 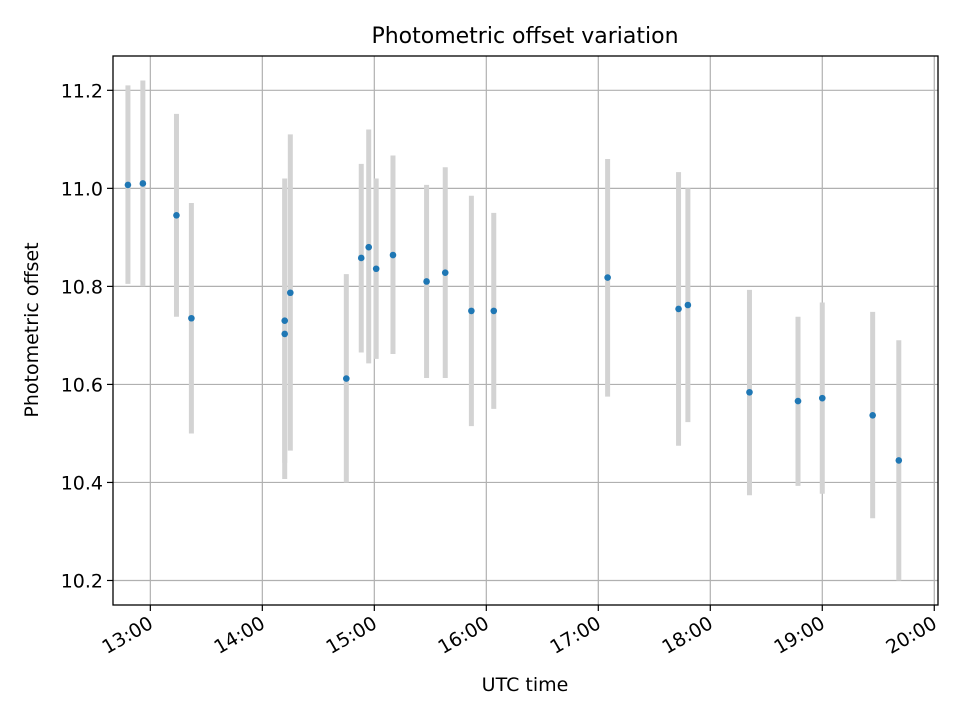 I want to click on y-tick-label: 10.8, so click(x=82, y=287).